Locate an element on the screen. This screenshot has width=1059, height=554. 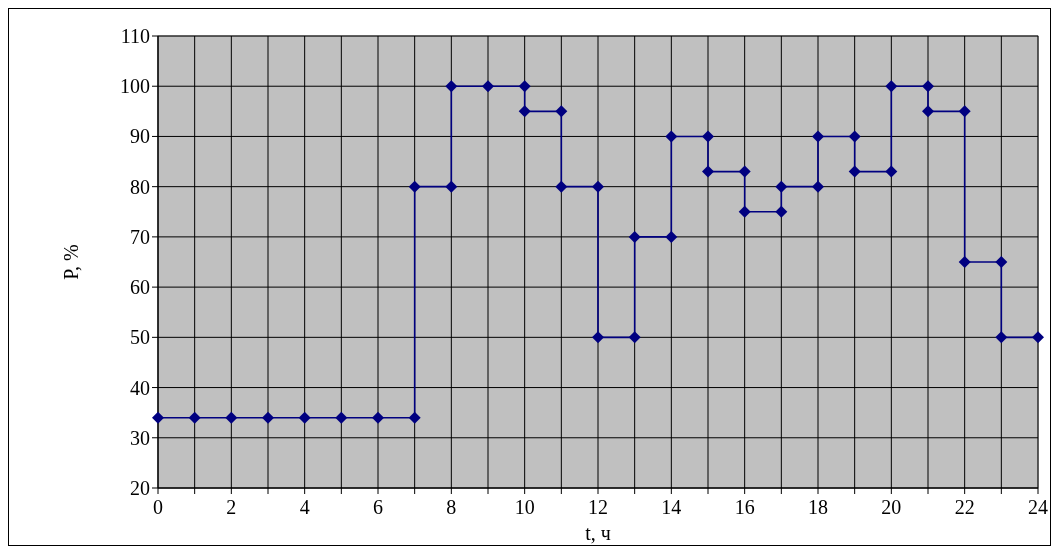
x-tick-label: 8 is located at coordinates (451, 507).